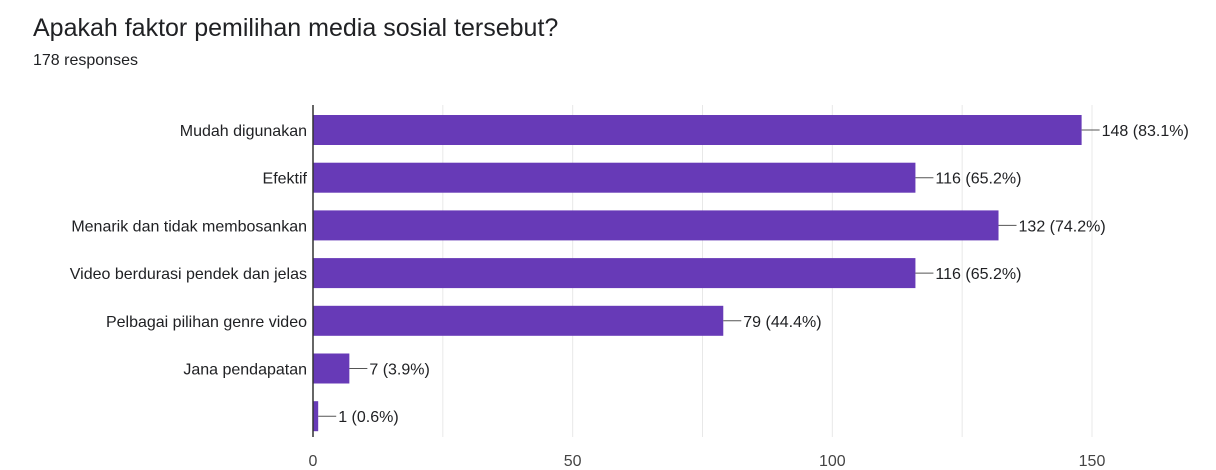 Image resolution: width=1216 pixels, height=470 pixels. I want to click on category-label: Jana pendapatan, so click(245, 370).